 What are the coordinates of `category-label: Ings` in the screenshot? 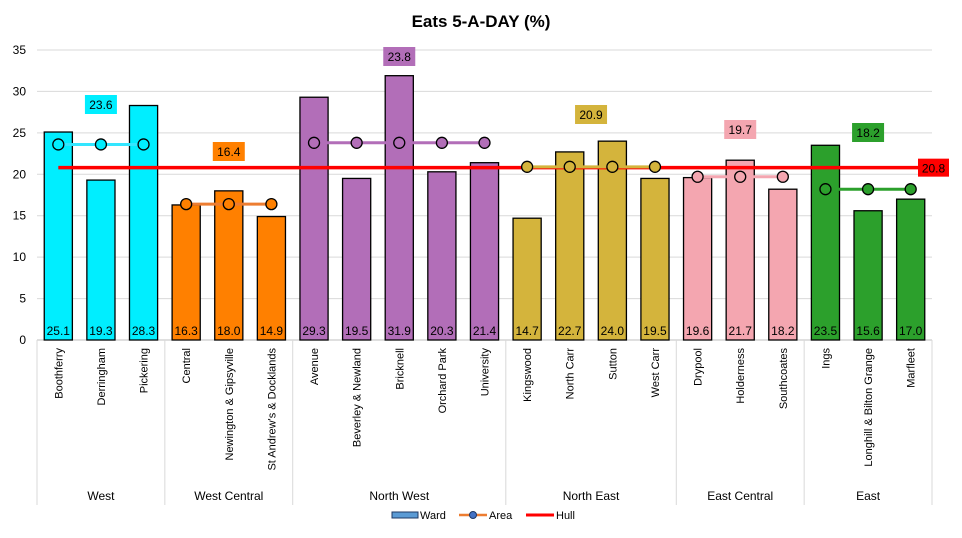 It's located at (826, 358).